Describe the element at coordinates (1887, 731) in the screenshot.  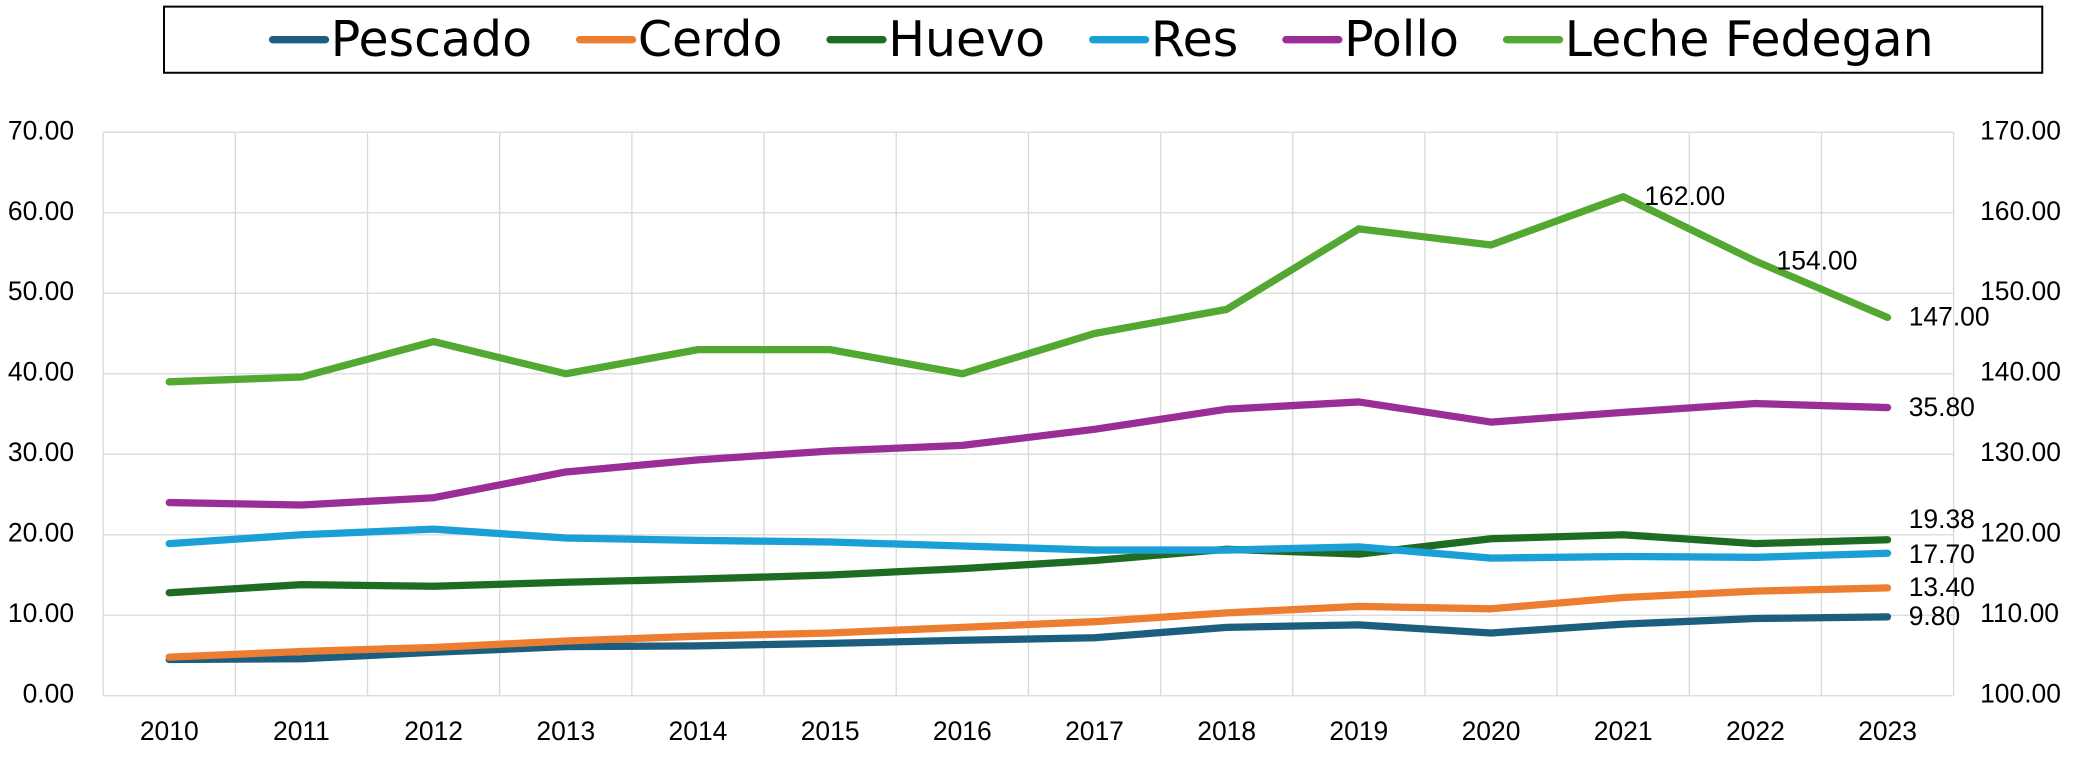
I see `x-tick-label: 2023` at that location.